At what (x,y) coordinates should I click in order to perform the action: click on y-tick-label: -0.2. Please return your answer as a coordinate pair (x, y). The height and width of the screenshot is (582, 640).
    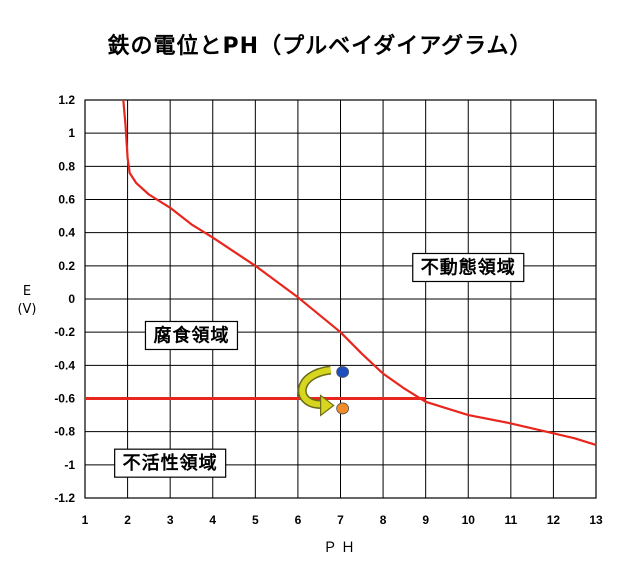
    Looking at the image, I should click on (64, 332).